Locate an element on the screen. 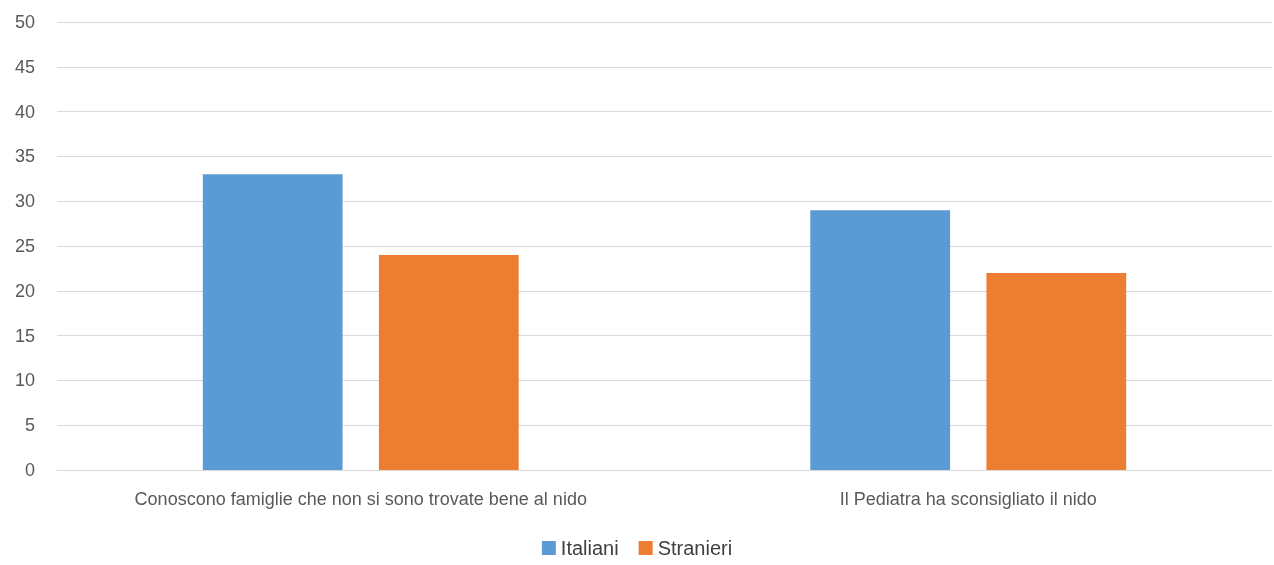 The width and height of the screenshot is (1274, 565). y-tick-label: 30 is located at coordinates (24, 201).